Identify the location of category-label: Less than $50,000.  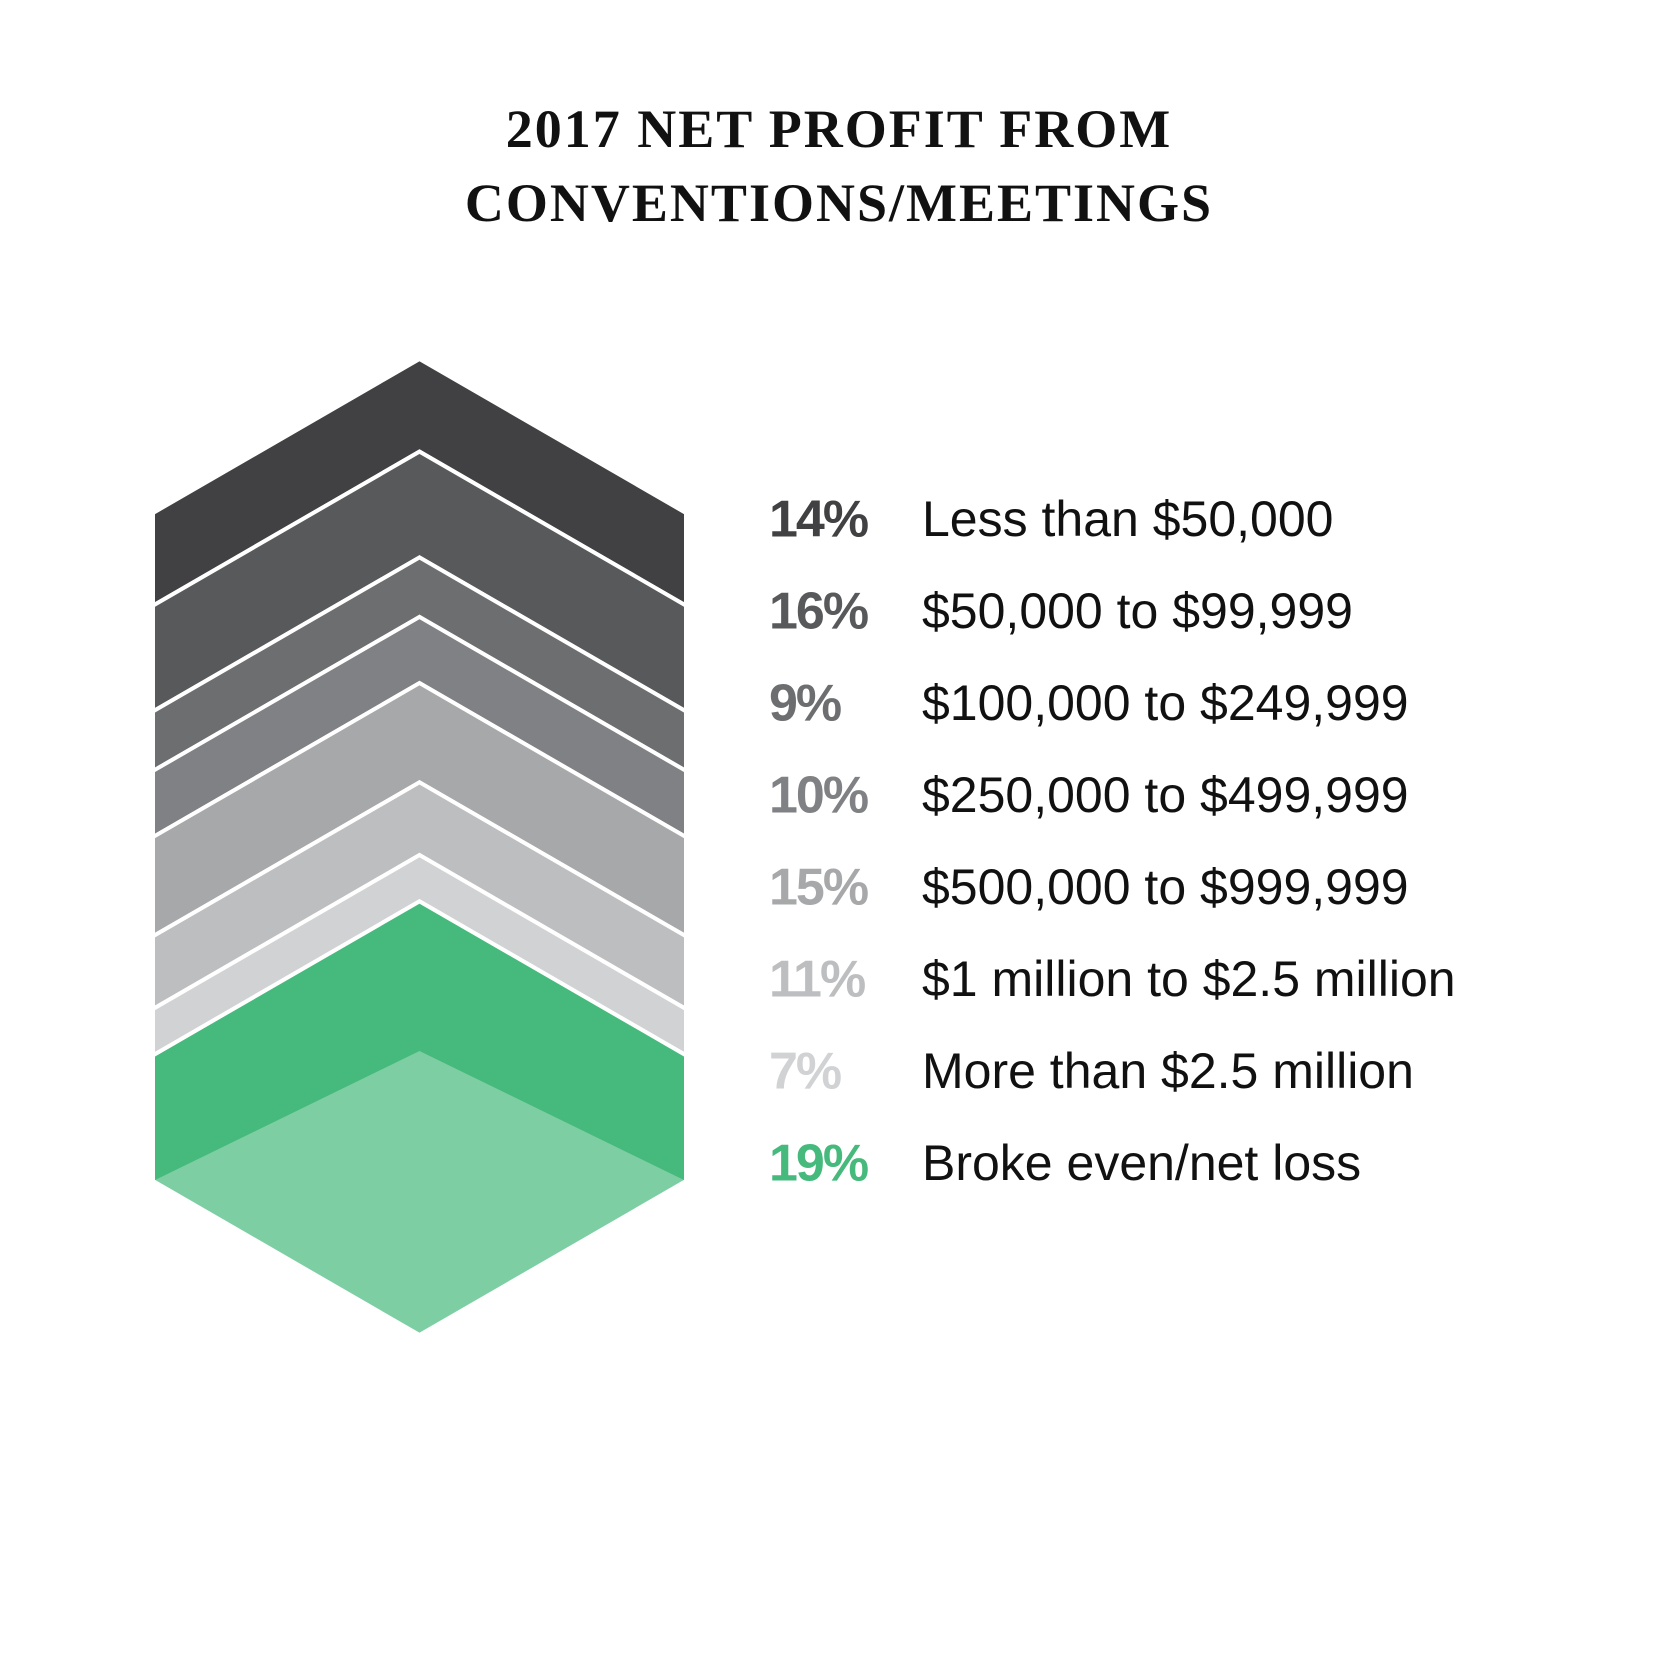
(1127, 519).